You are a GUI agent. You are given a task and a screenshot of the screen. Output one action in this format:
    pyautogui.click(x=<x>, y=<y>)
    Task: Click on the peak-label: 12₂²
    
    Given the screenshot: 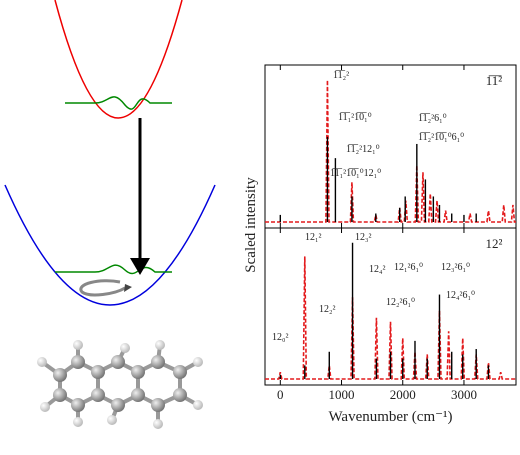 What is the action you would take?
    pyautogui.click(x=327, y=309)
    